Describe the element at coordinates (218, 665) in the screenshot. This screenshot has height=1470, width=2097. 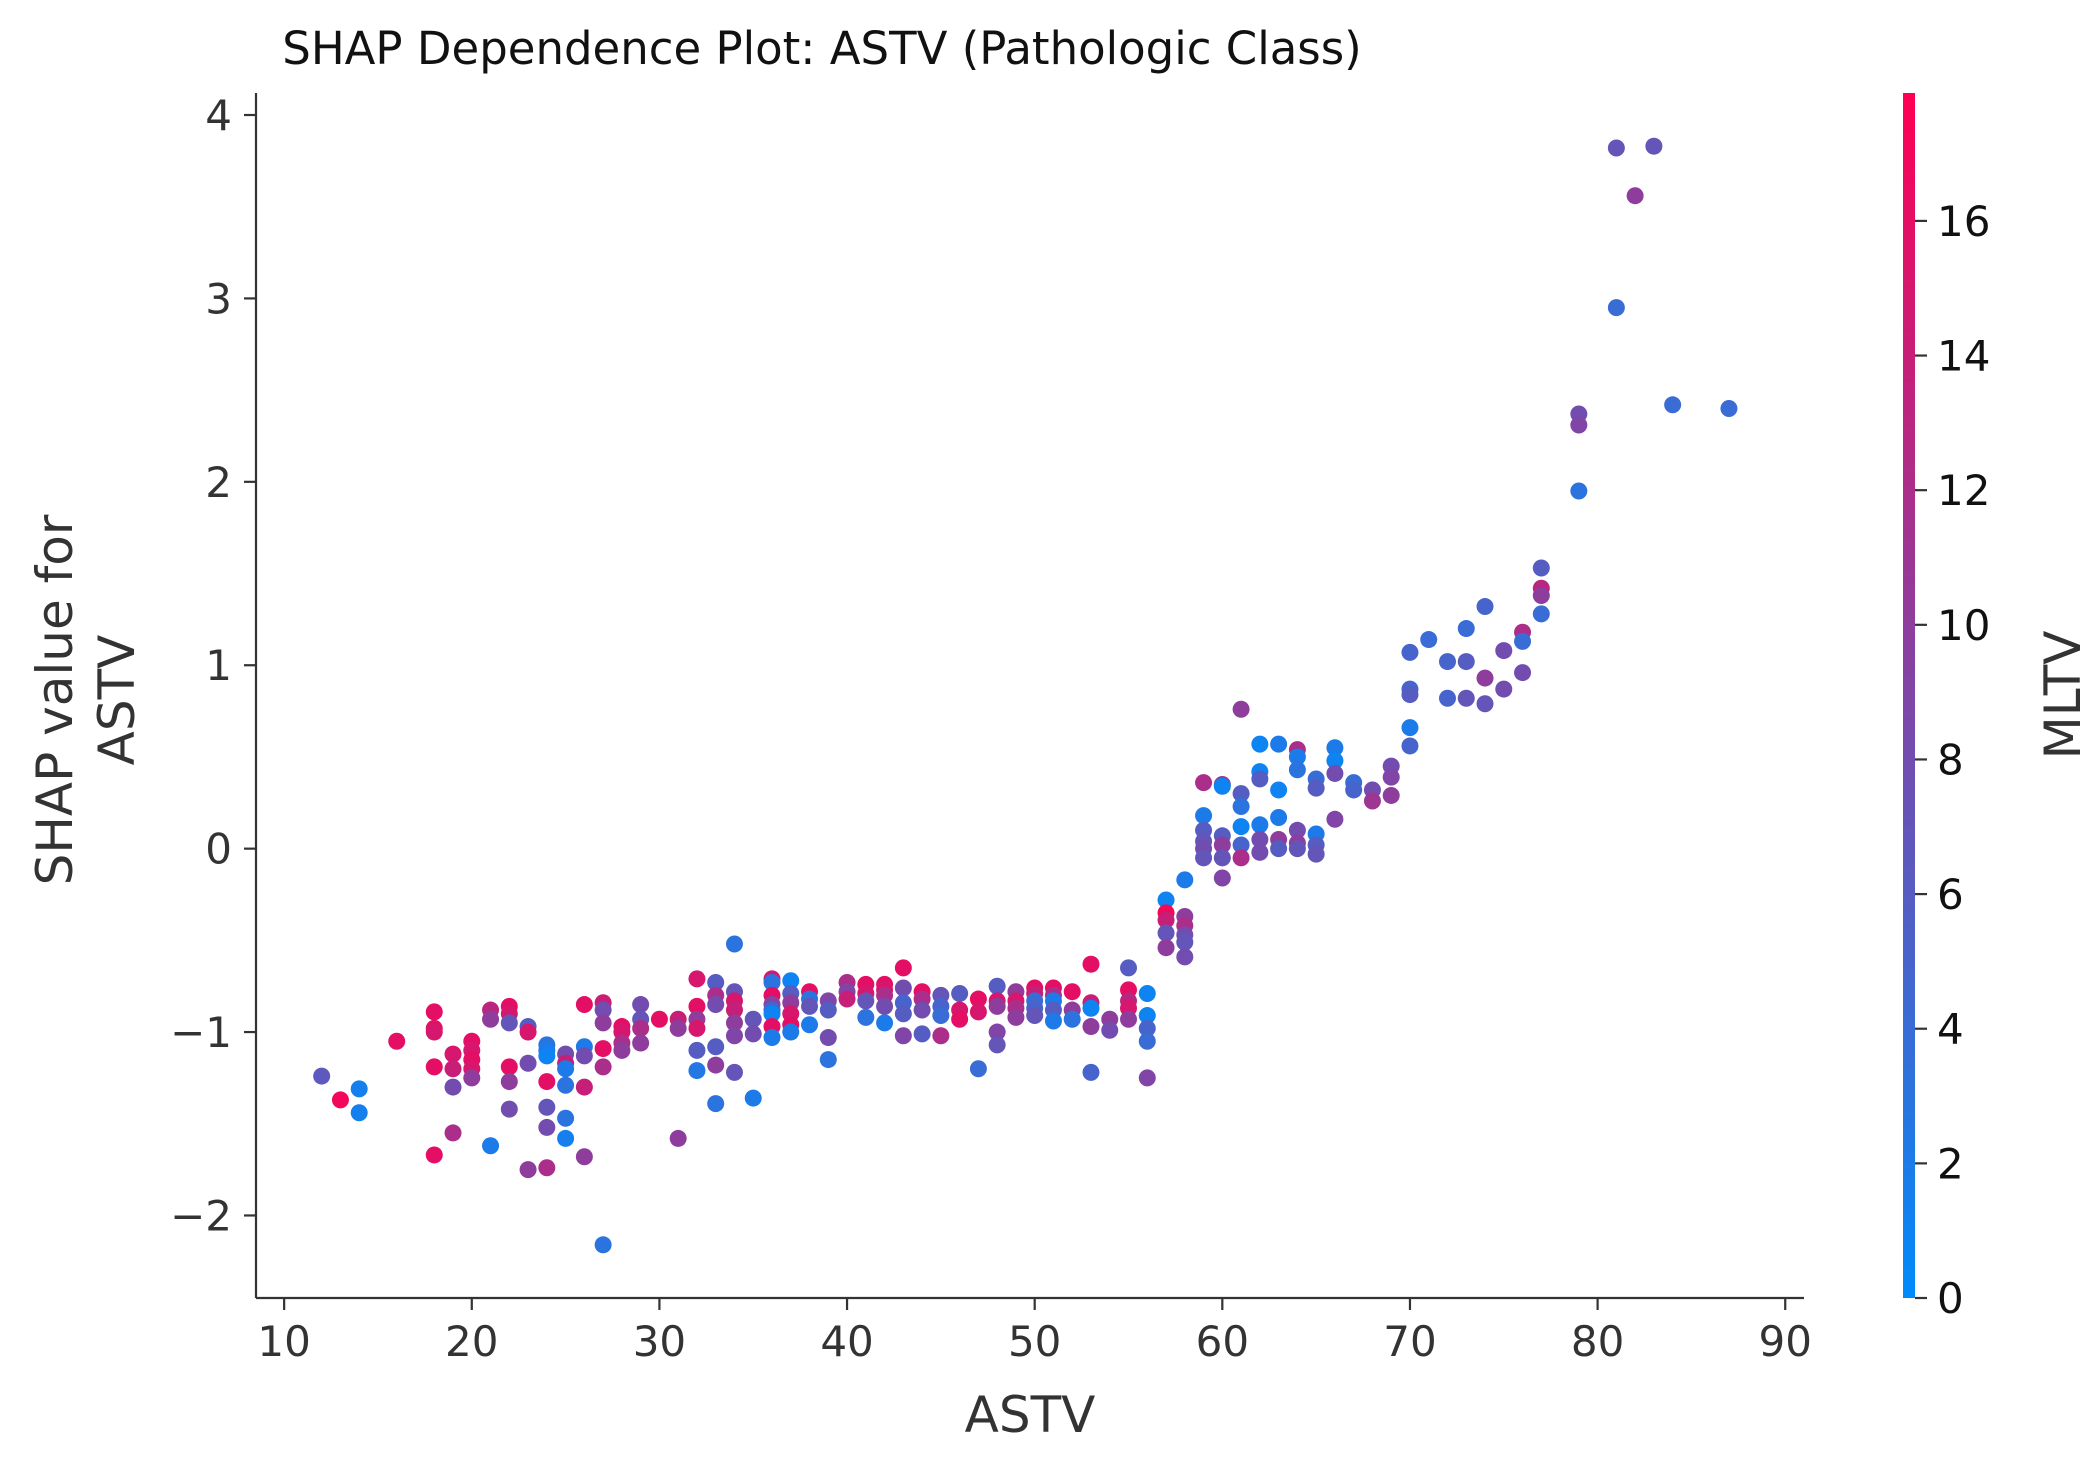
I see `y-tick-label: 1` at that location.